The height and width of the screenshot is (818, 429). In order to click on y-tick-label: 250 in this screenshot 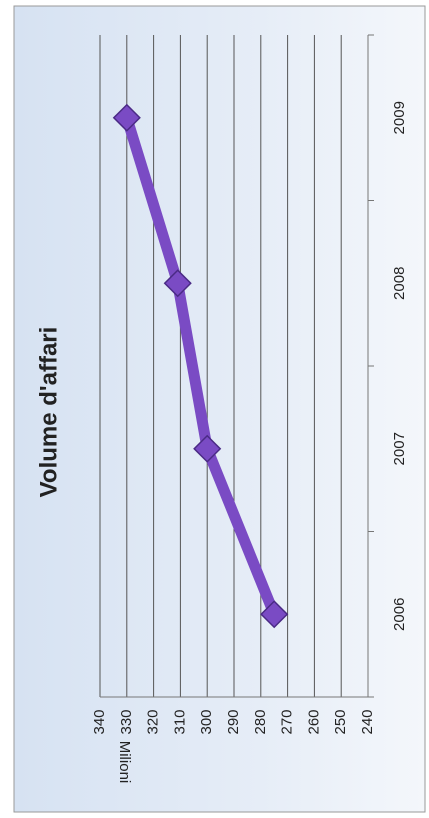, I will do `click(340, 721)`.